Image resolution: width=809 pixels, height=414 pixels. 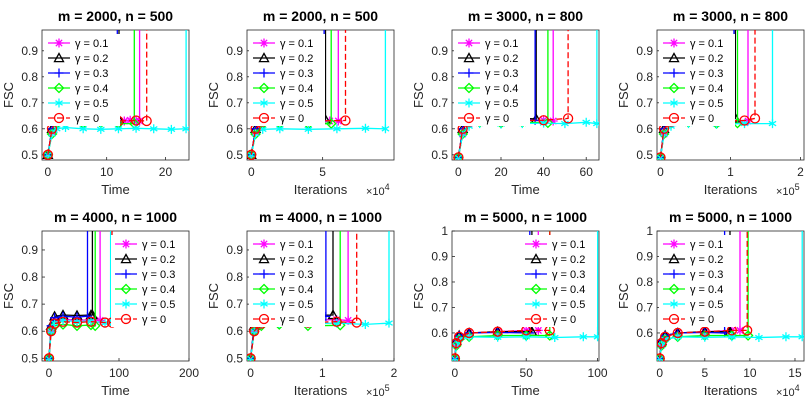 What do you see at coordinates (444, 231) in the screenshot?
I see `y-tick-label: 1` at bounding box center [444, 231].